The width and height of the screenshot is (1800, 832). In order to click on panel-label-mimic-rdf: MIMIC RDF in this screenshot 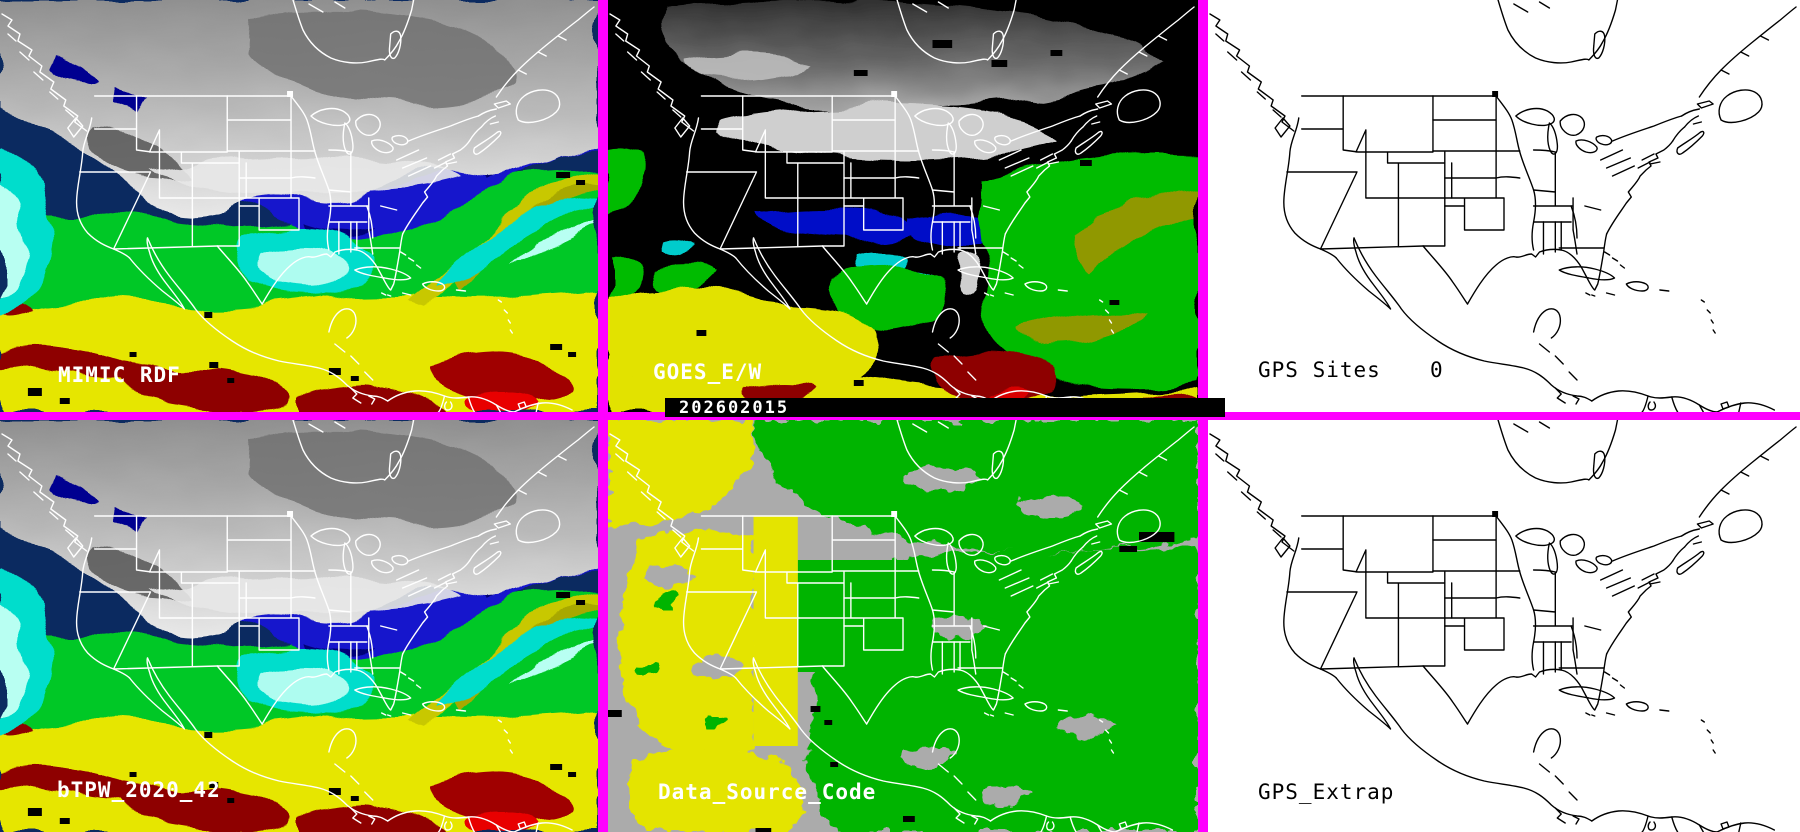, I will do `click(119, 375)`.